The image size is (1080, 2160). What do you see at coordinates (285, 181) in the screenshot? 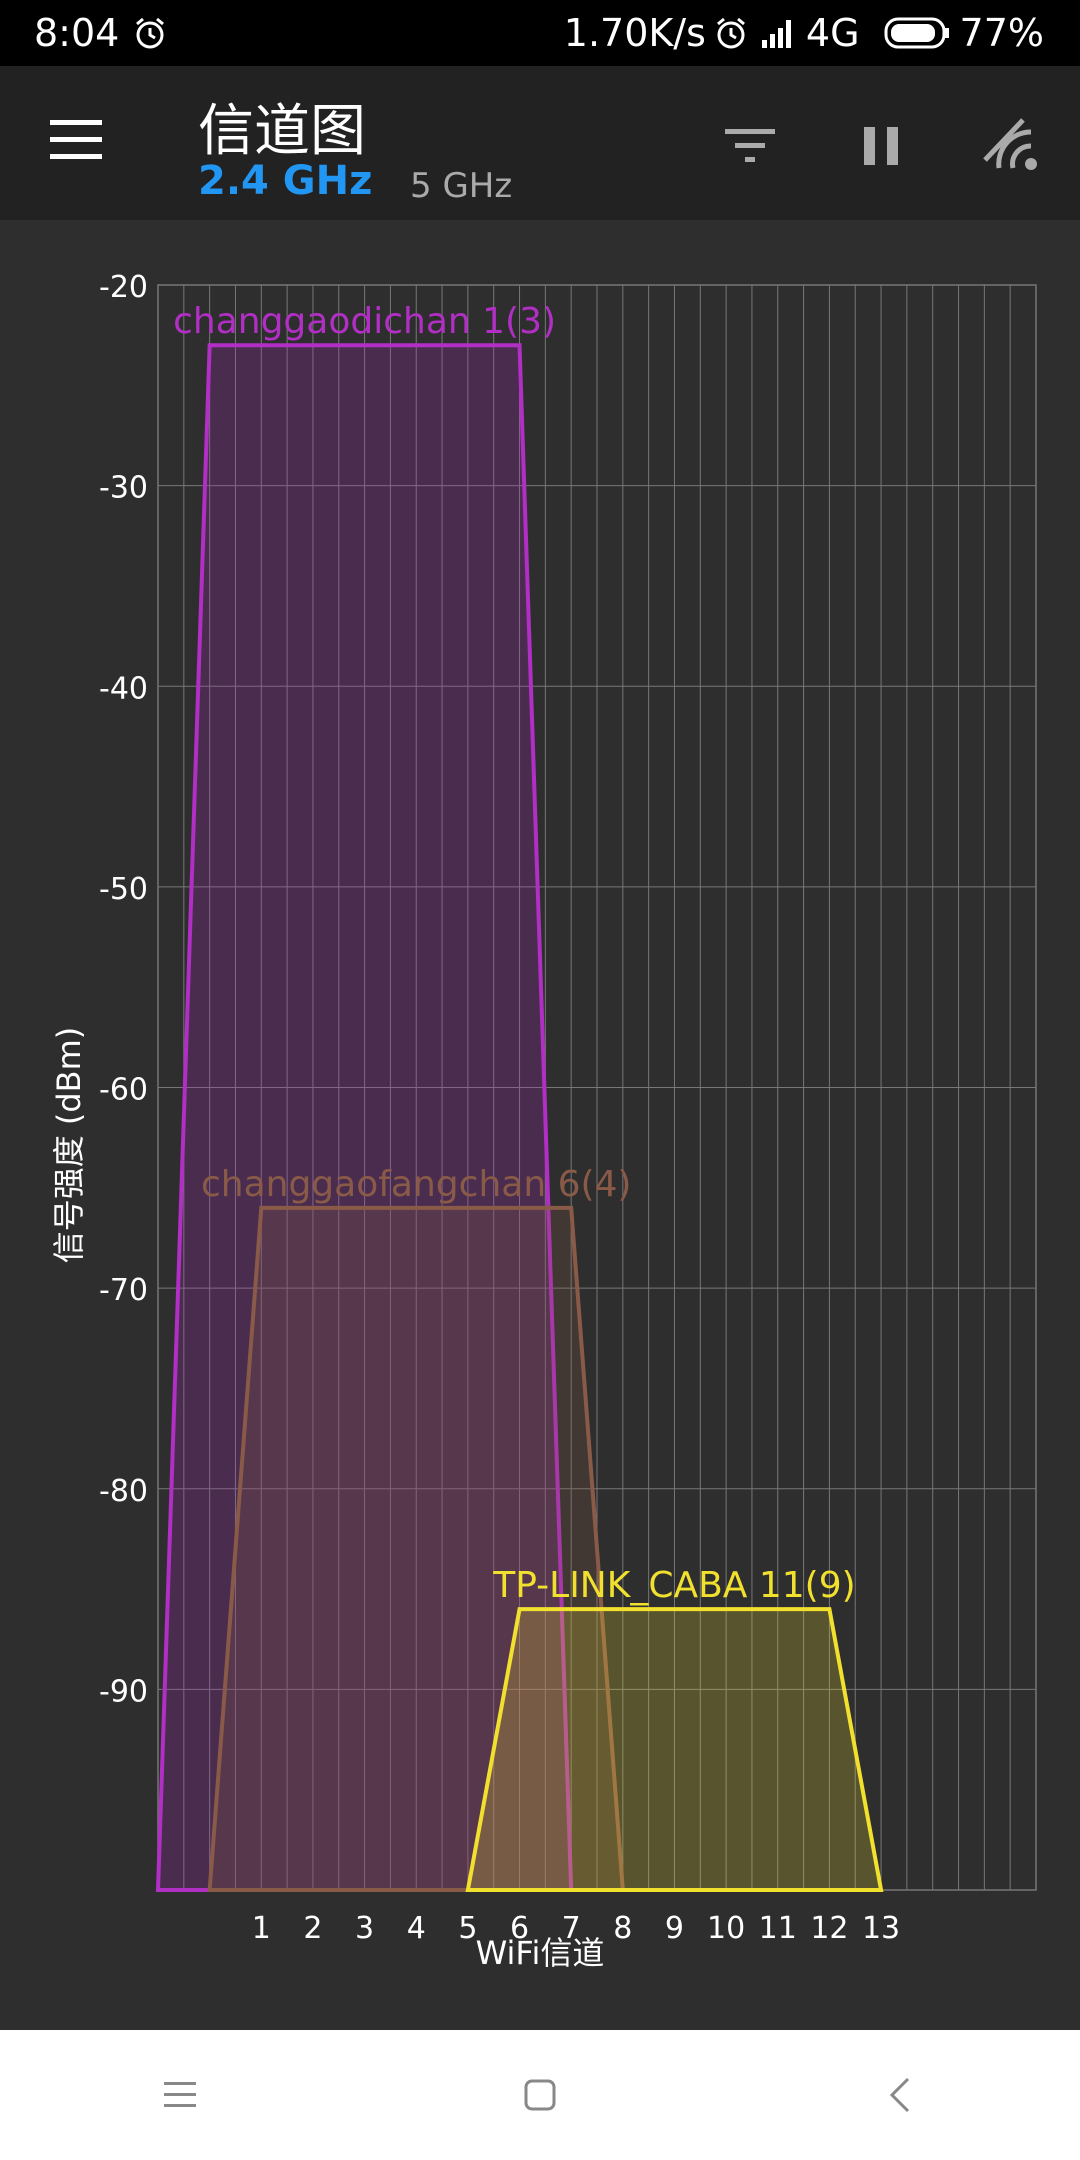
I see `tab-2-4ghz: 2.4 GHz` at bounding box center [285, 181].